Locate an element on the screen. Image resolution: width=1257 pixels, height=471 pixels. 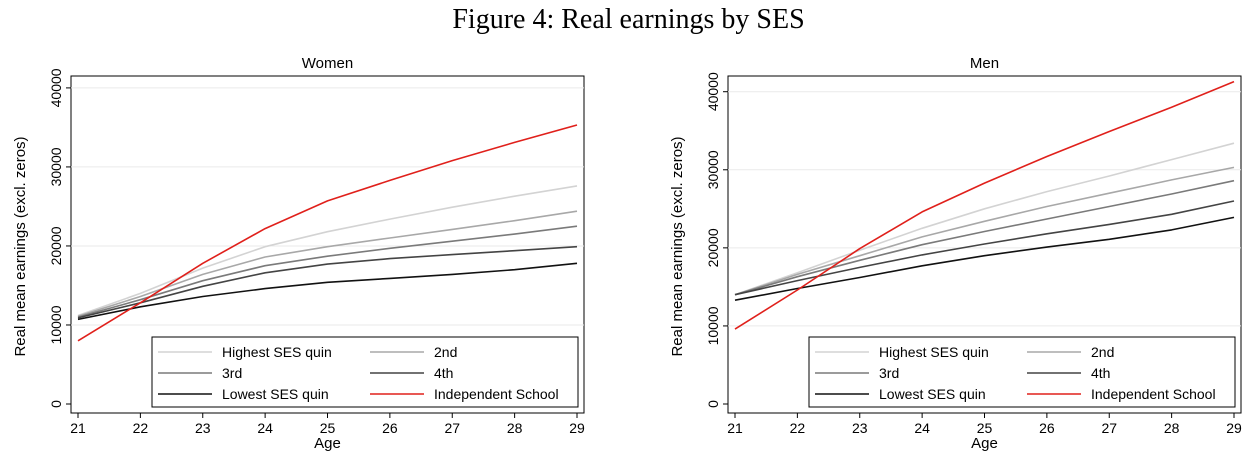
figure-title: Figure 4: Real earnings by SES is located at coordinates (628, 19).